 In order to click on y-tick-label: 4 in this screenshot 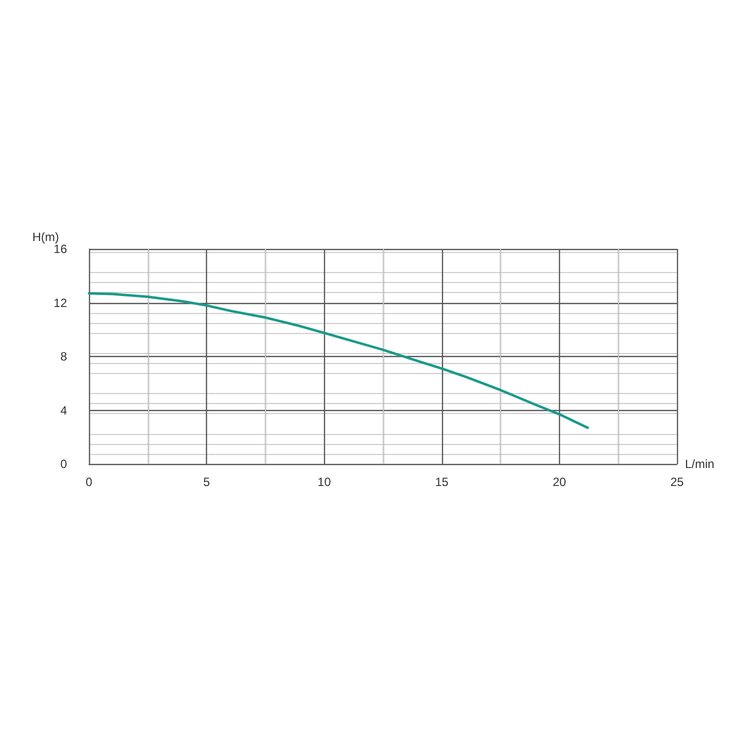, I will do `click(64, 410)`.